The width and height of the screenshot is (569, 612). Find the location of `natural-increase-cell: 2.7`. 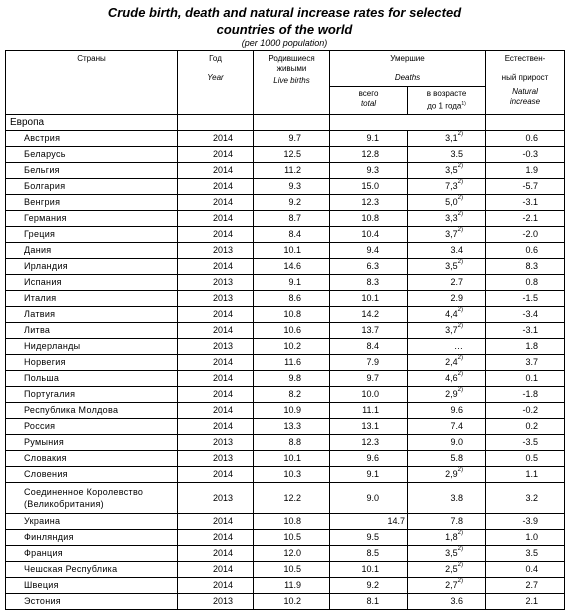

natural-increase-cell: 2.7 is located at coordinates (525, 585).